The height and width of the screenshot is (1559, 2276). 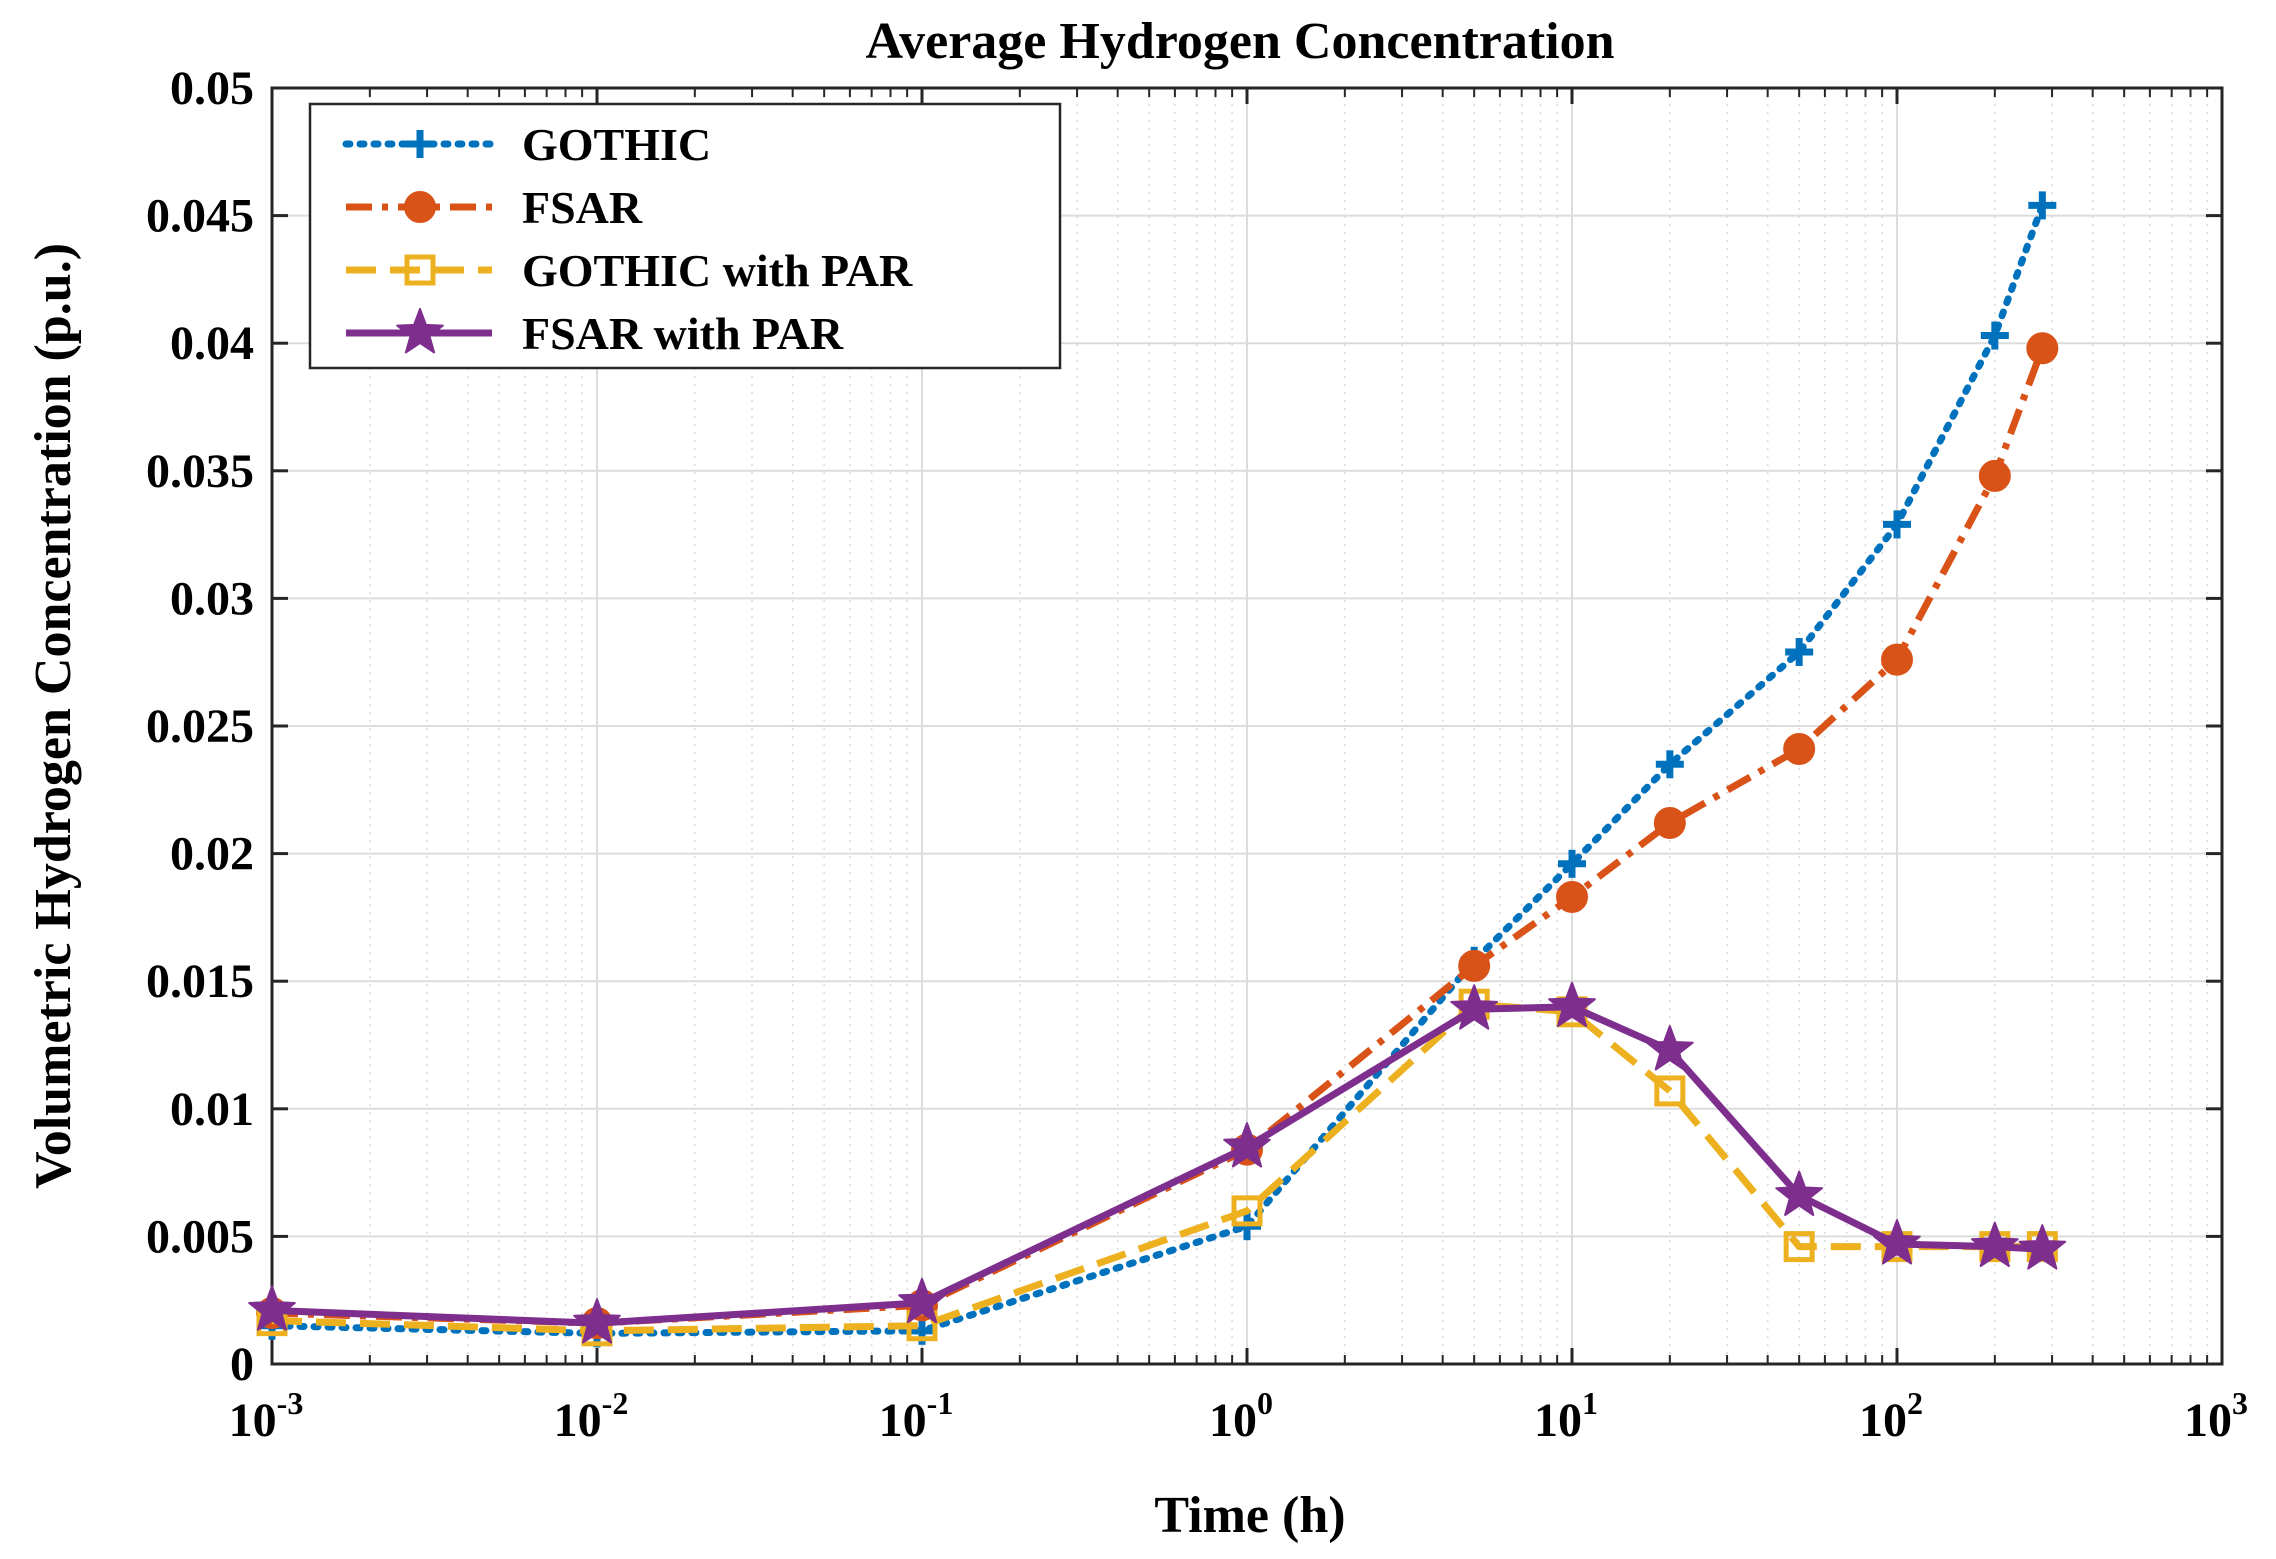 I want to click on x-tick-label: 10¹, so click(x=1566, y=1416).